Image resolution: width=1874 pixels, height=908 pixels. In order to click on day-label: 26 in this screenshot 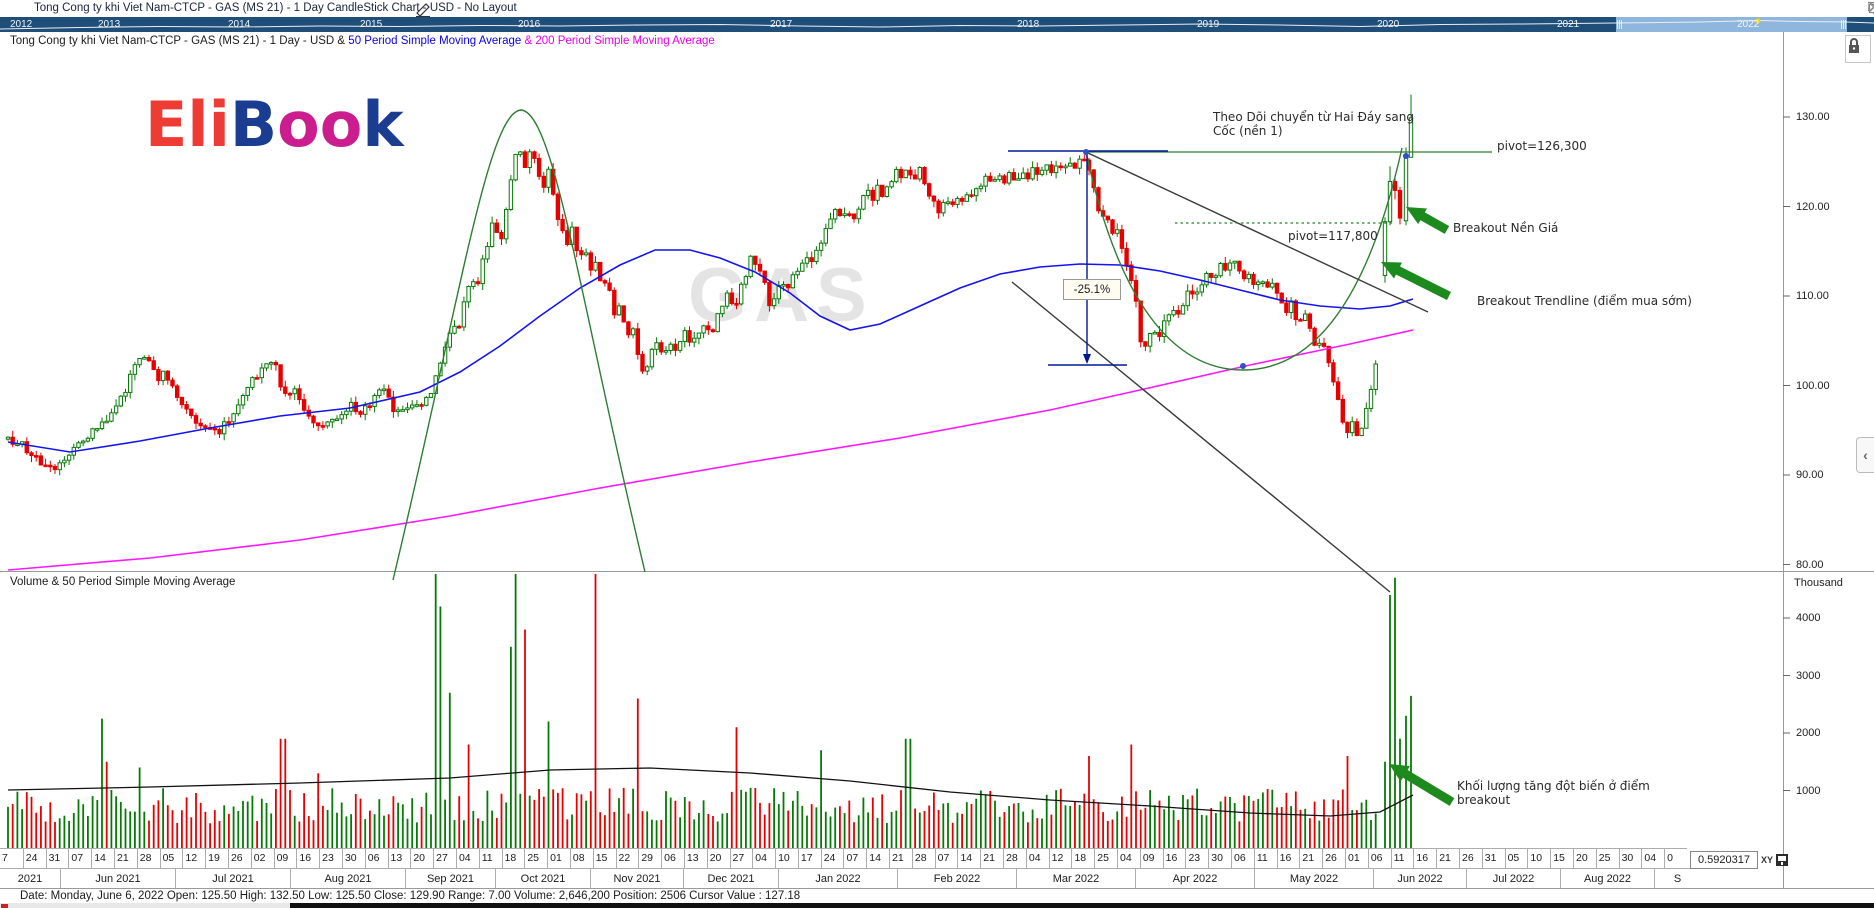, I will do `click(1470, 859)`.